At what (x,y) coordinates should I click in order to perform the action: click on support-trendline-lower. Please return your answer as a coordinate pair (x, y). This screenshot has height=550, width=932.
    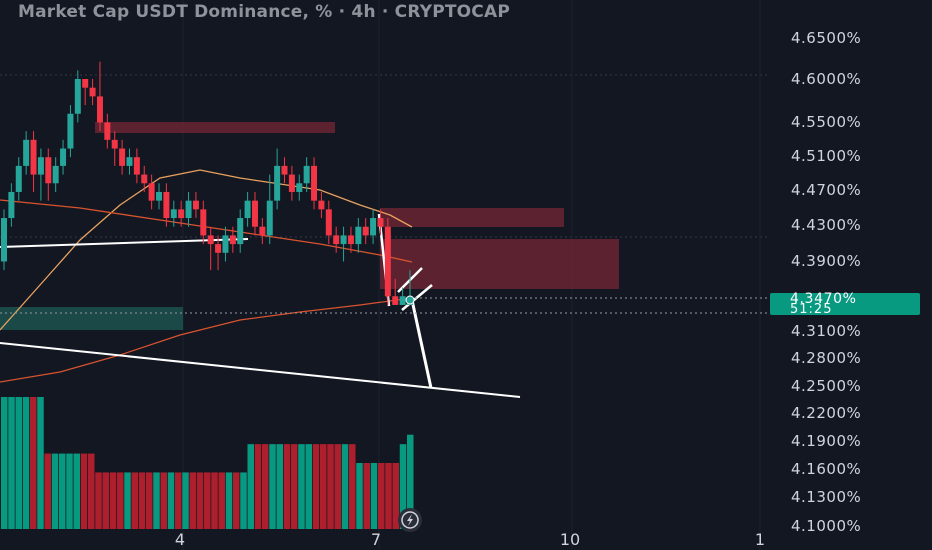
    Looking at the image, I should click on (260, 370).